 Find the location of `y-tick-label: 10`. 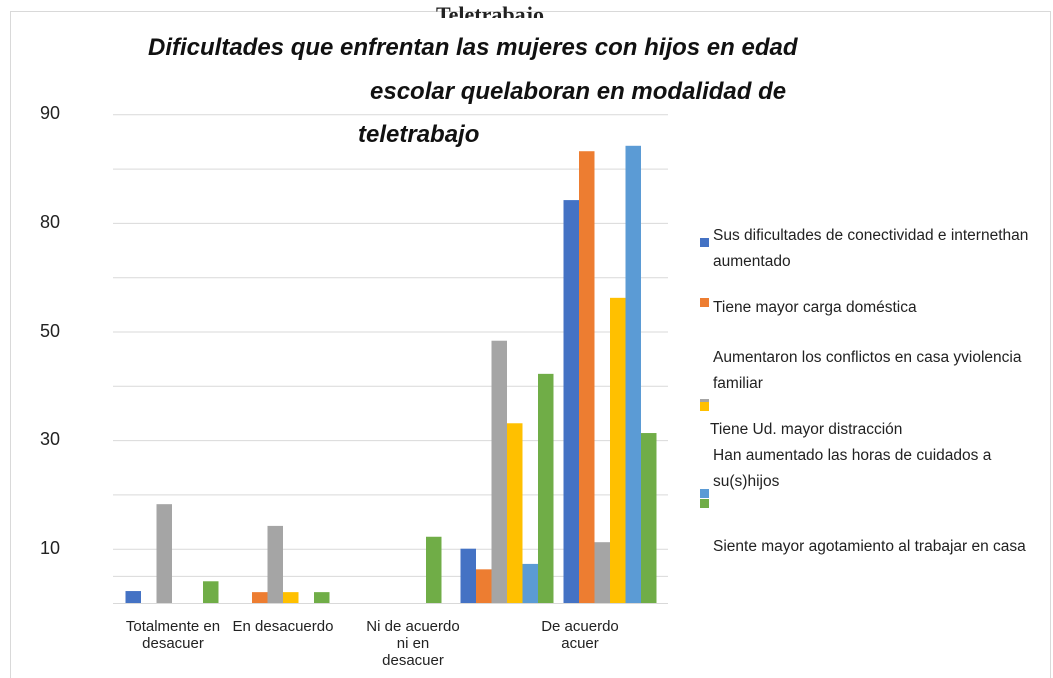

y-tick-label: 10 is located at coordinates (49, 547).